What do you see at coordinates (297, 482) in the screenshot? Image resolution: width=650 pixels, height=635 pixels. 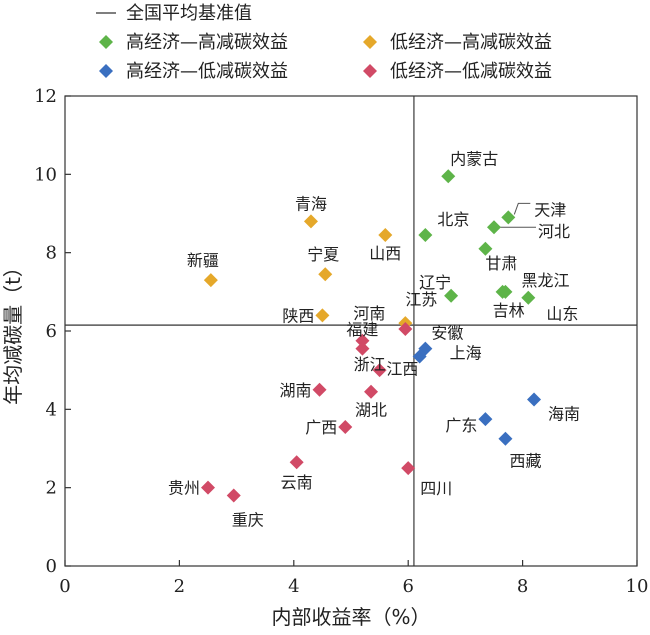 I see `point-label: 云南` at bounding box center [297, 482].